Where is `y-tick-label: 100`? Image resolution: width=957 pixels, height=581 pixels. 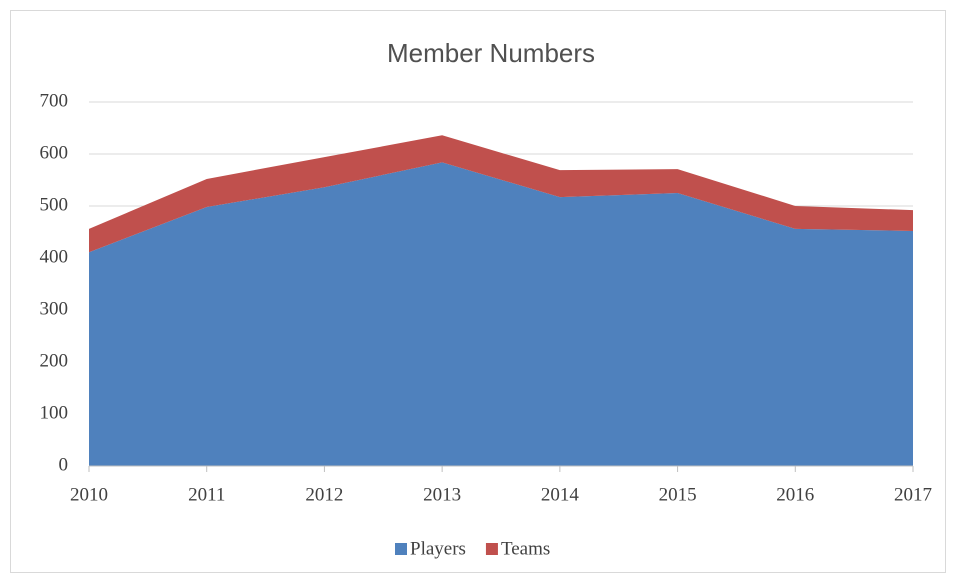
y-tick-label: 100 is located at coordinates (54, 412).